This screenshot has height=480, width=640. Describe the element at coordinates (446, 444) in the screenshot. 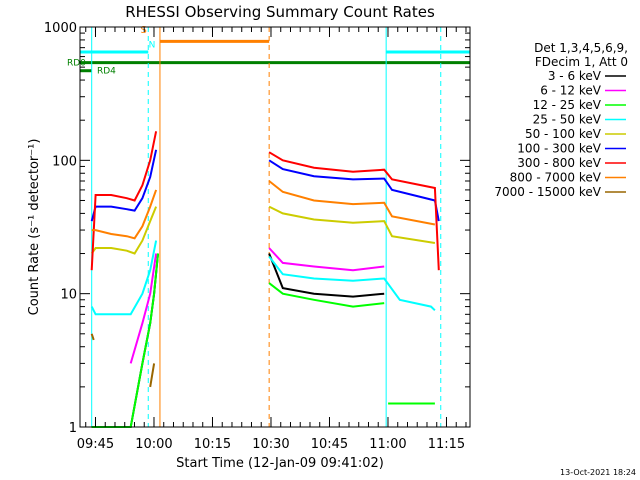

I see `x-tick-label: 11:15` at that location.